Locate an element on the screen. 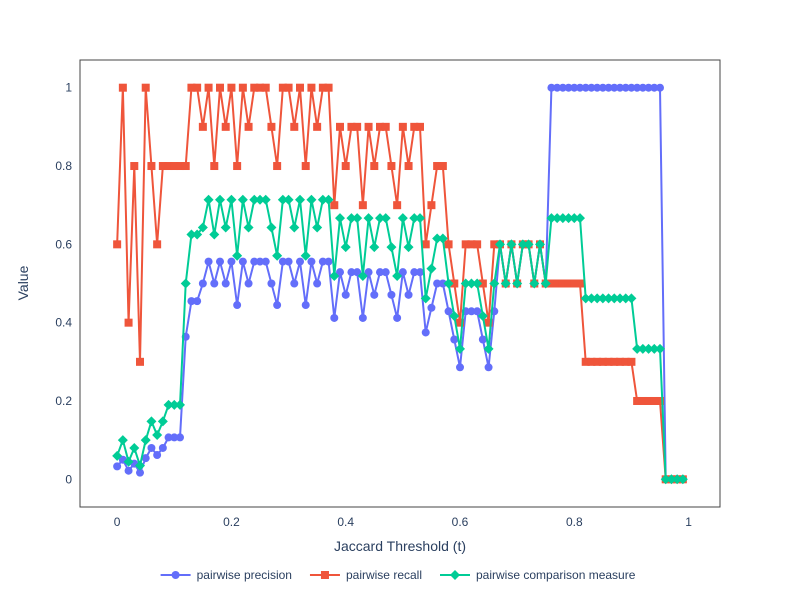 The height and width of the screenshot is (605, 800). legend-item: pairwise comparison measure is located at coordinates (538, 575).